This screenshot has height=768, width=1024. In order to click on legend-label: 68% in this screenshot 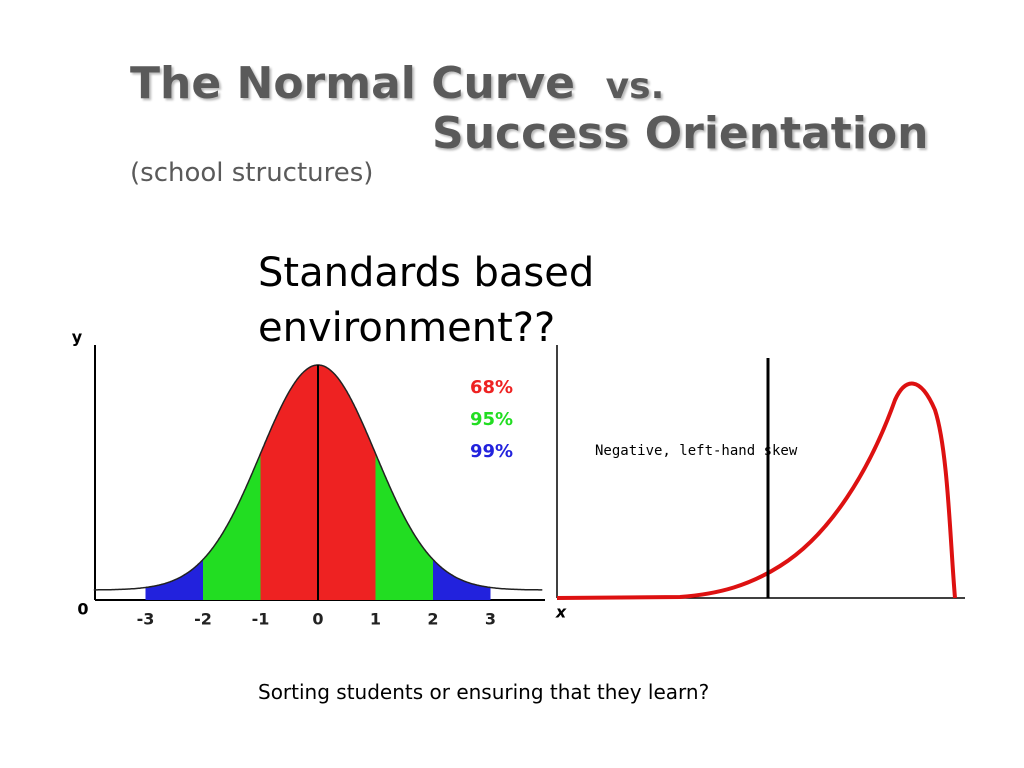, I will do `click(491, 387)`.